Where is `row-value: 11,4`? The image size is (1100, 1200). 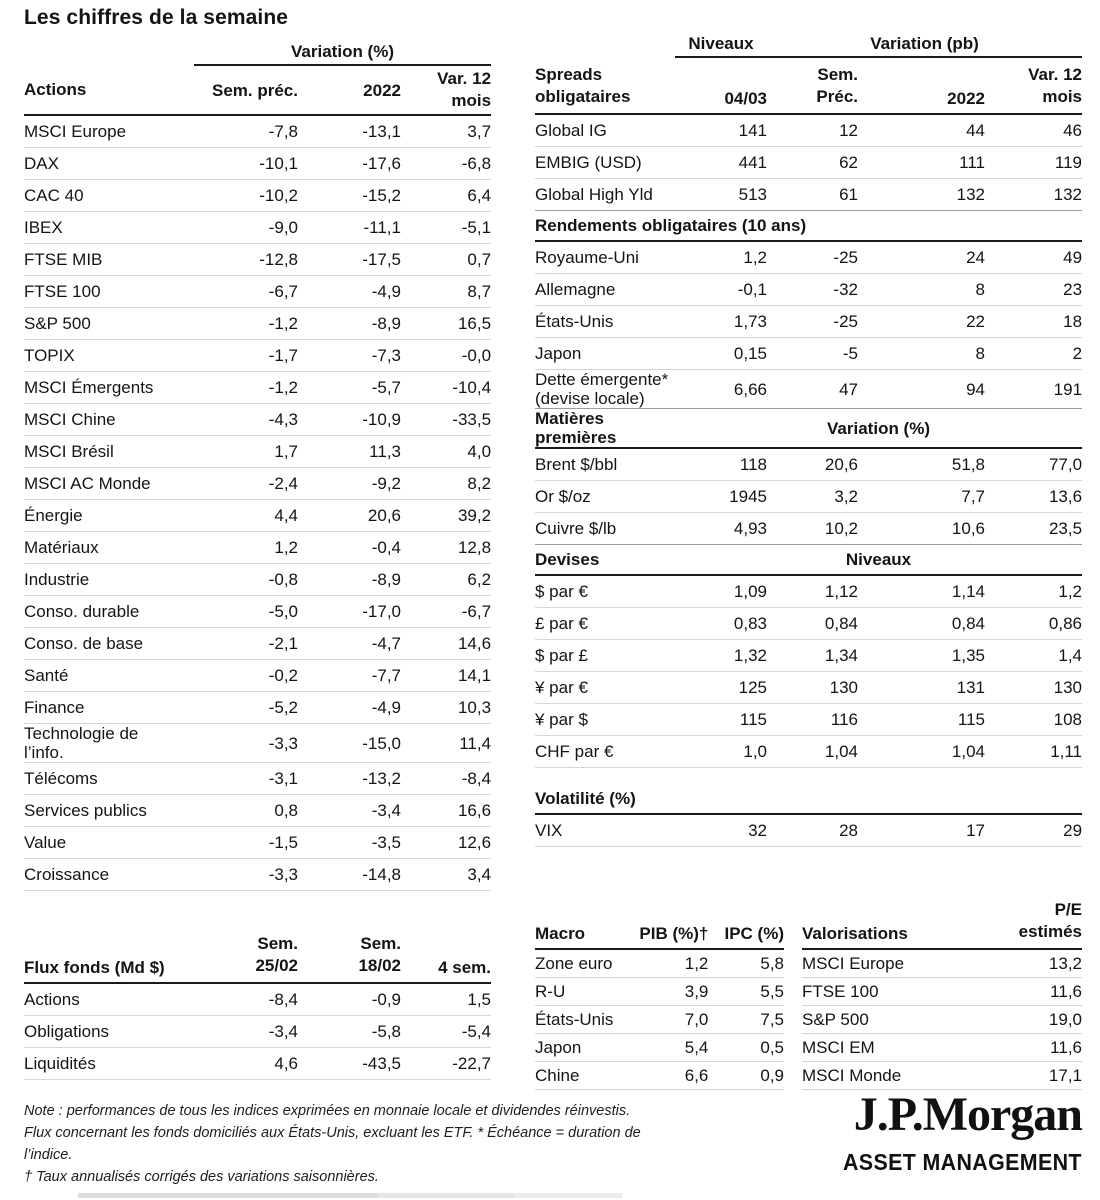
row-value: 11,4 is located at coordinates (446, 743).